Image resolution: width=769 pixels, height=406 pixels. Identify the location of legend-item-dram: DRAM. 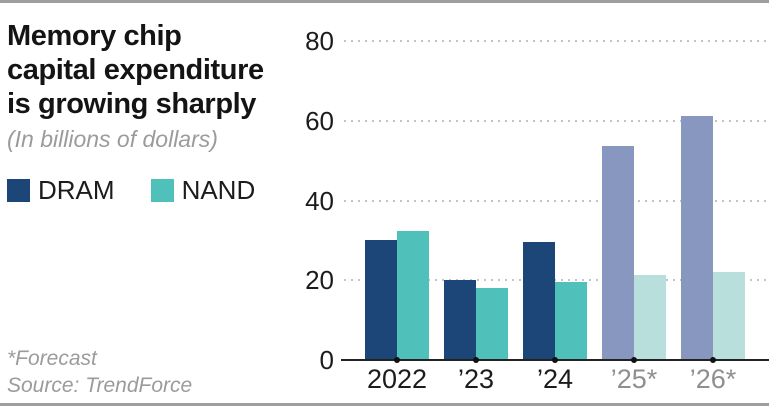
(61, 190).